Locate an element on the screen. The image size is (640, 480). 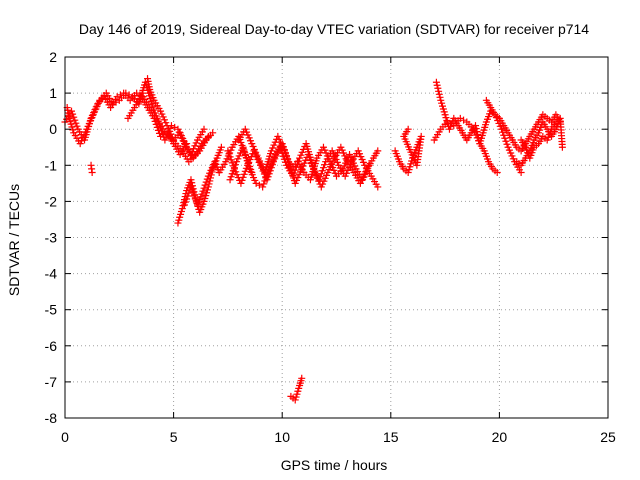
y-tick-label: -4 is located at coordinates (51, 274).